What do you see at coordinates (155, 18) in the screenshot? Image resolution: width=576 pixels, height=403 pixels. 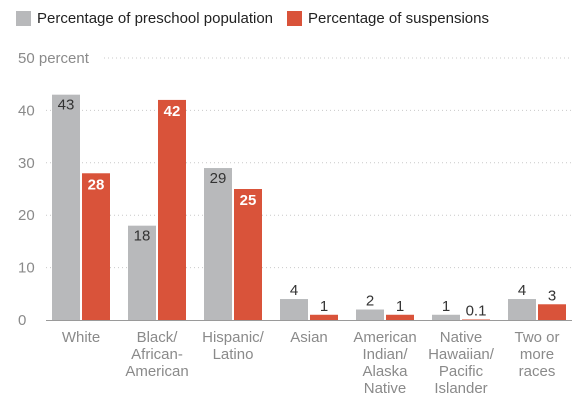 I see `legend-label-preschool: Percentage of preschool population` at bounding box center [155, 18].